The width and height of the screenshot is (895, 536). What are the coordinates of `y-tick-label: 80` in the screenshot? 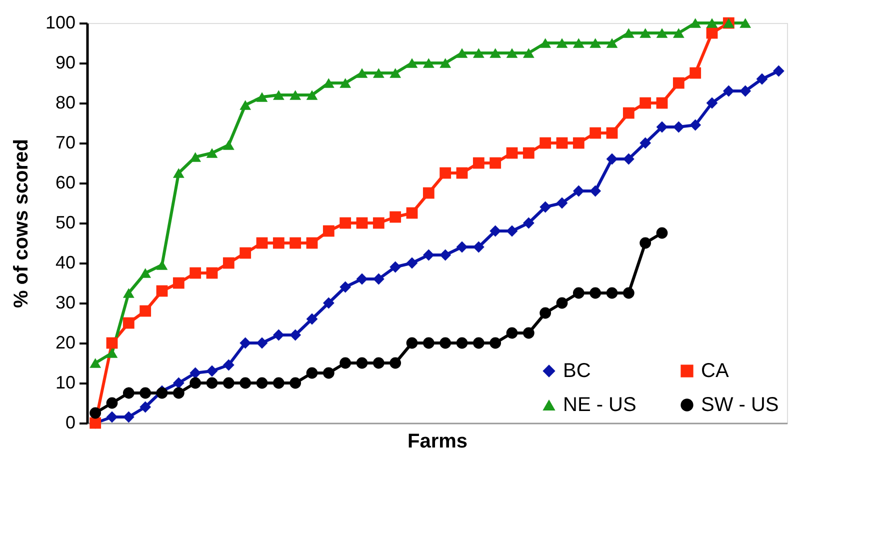 It's located at (65, 102).